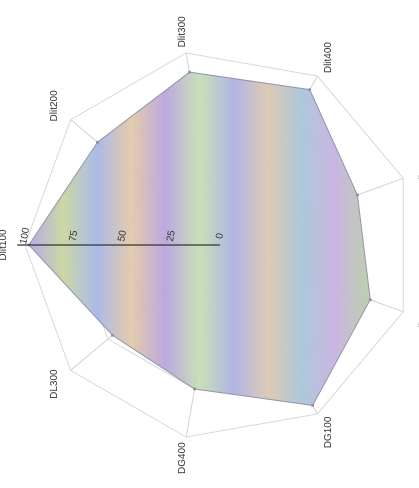 This screenshot has width=419, height=488. What do you see at coordinates (220, 236) in the screenshot?
I see `tick-label-0: 0` at bounding box center [220, 236].